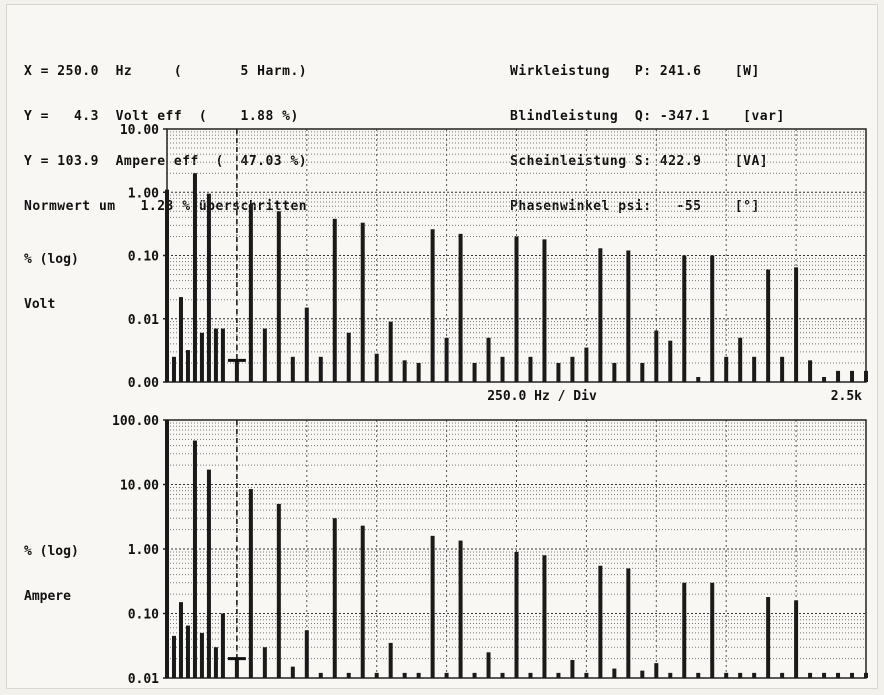 The height and width of the screenshot is (695, 884). I want to click on current-ytick-label: 10.00, so click(139, 486).